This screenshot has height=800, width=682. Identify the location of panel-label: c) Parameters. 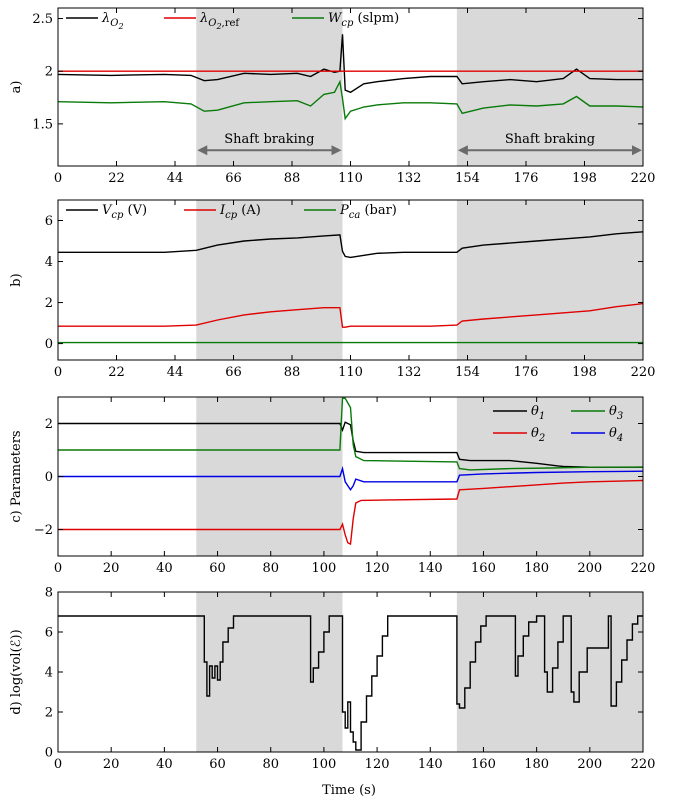
(16, 476).